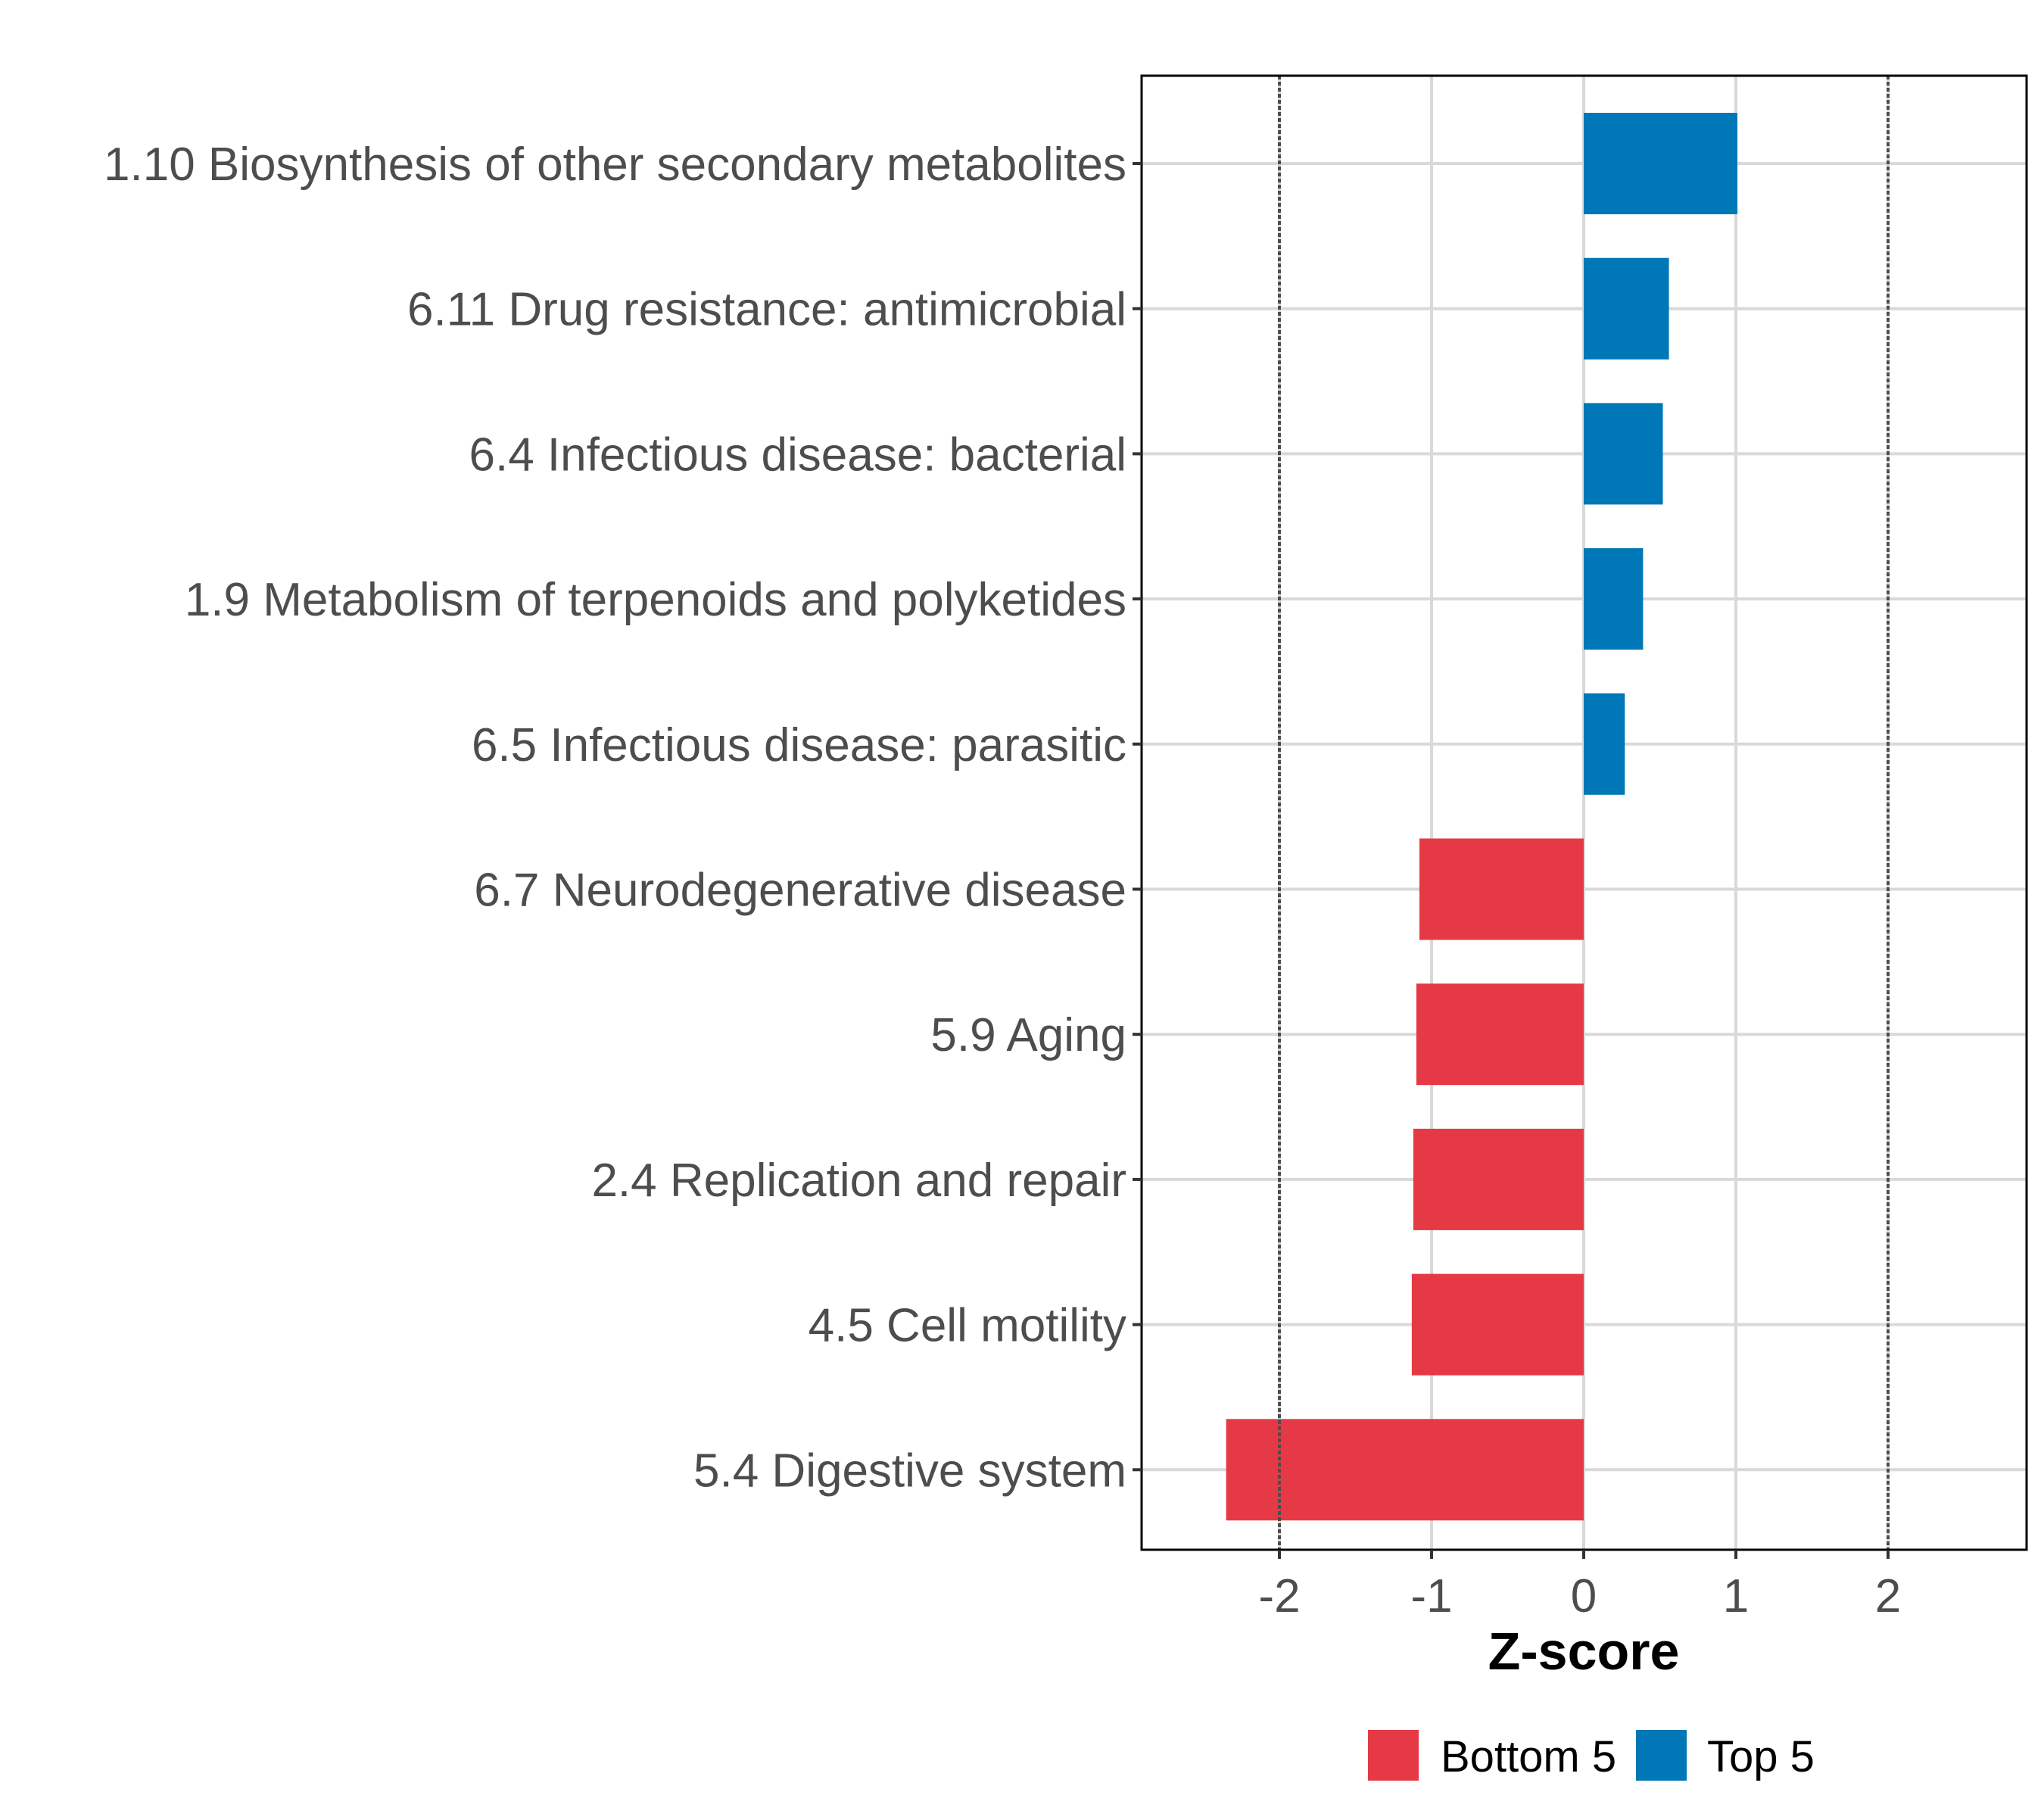 The width and height of the screenshot is (2044, 1817). I want to click on y-tick-label: 5.4 Digestive system, so click(909, 1471).